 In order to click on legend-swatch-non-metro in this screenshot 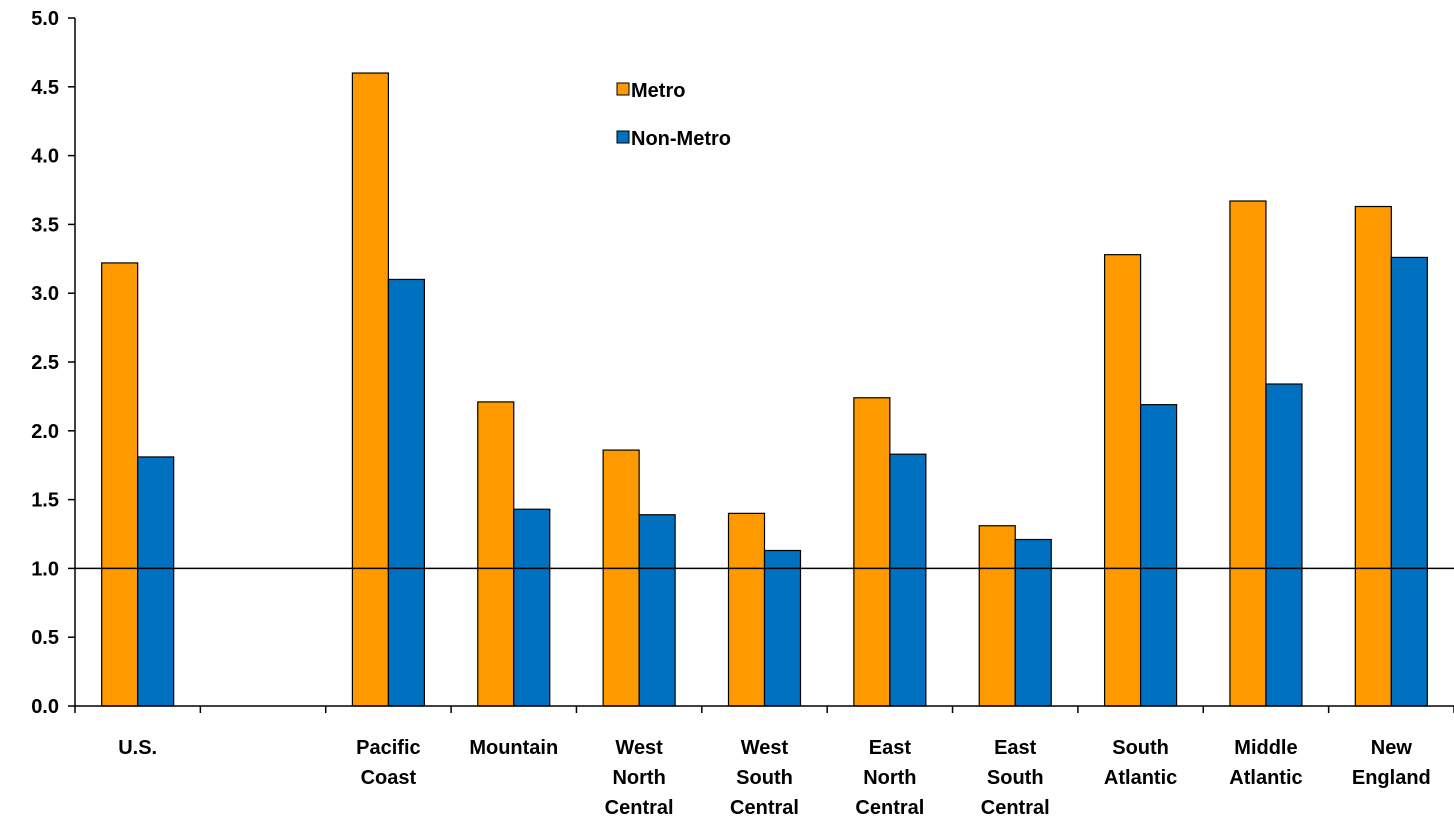, I will do `click(623, 137)`.